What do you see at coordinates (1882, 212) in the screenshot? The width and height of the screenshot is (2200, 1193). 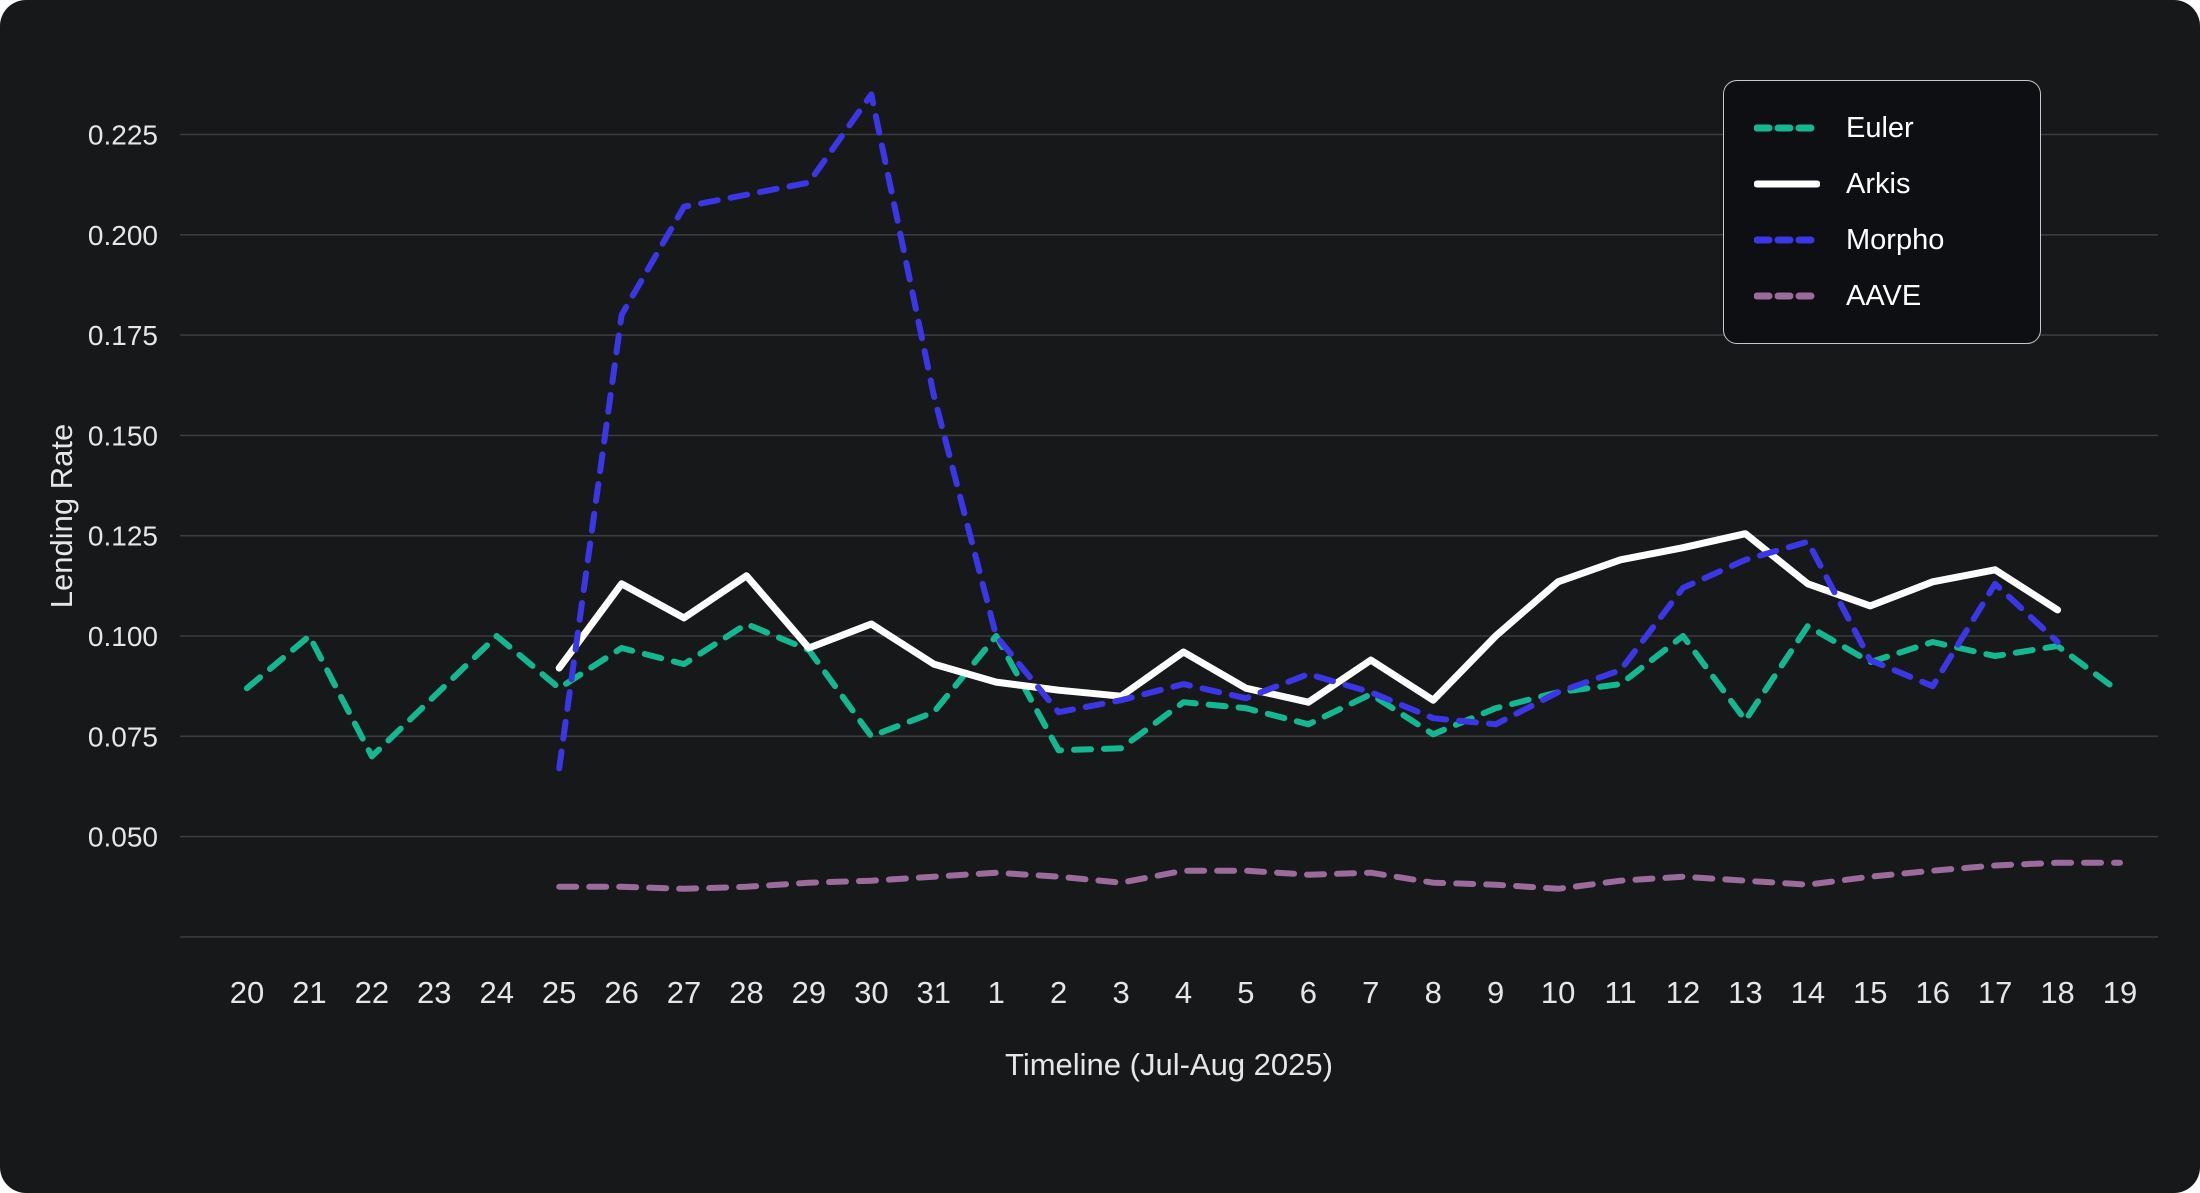 I see `legend: Euler Arkis Morpho AAVE` at bounding box center [1882, 212].